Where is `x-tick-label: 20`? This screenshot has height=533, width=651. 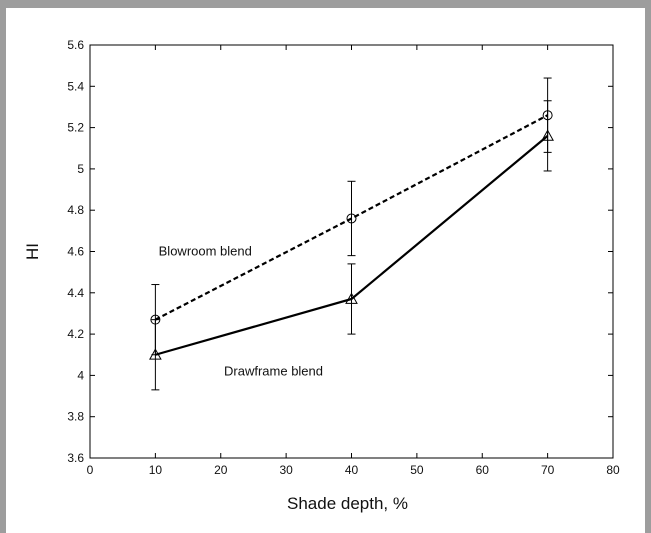 x-tick-label: 20 is located at coordinates (221, 470).